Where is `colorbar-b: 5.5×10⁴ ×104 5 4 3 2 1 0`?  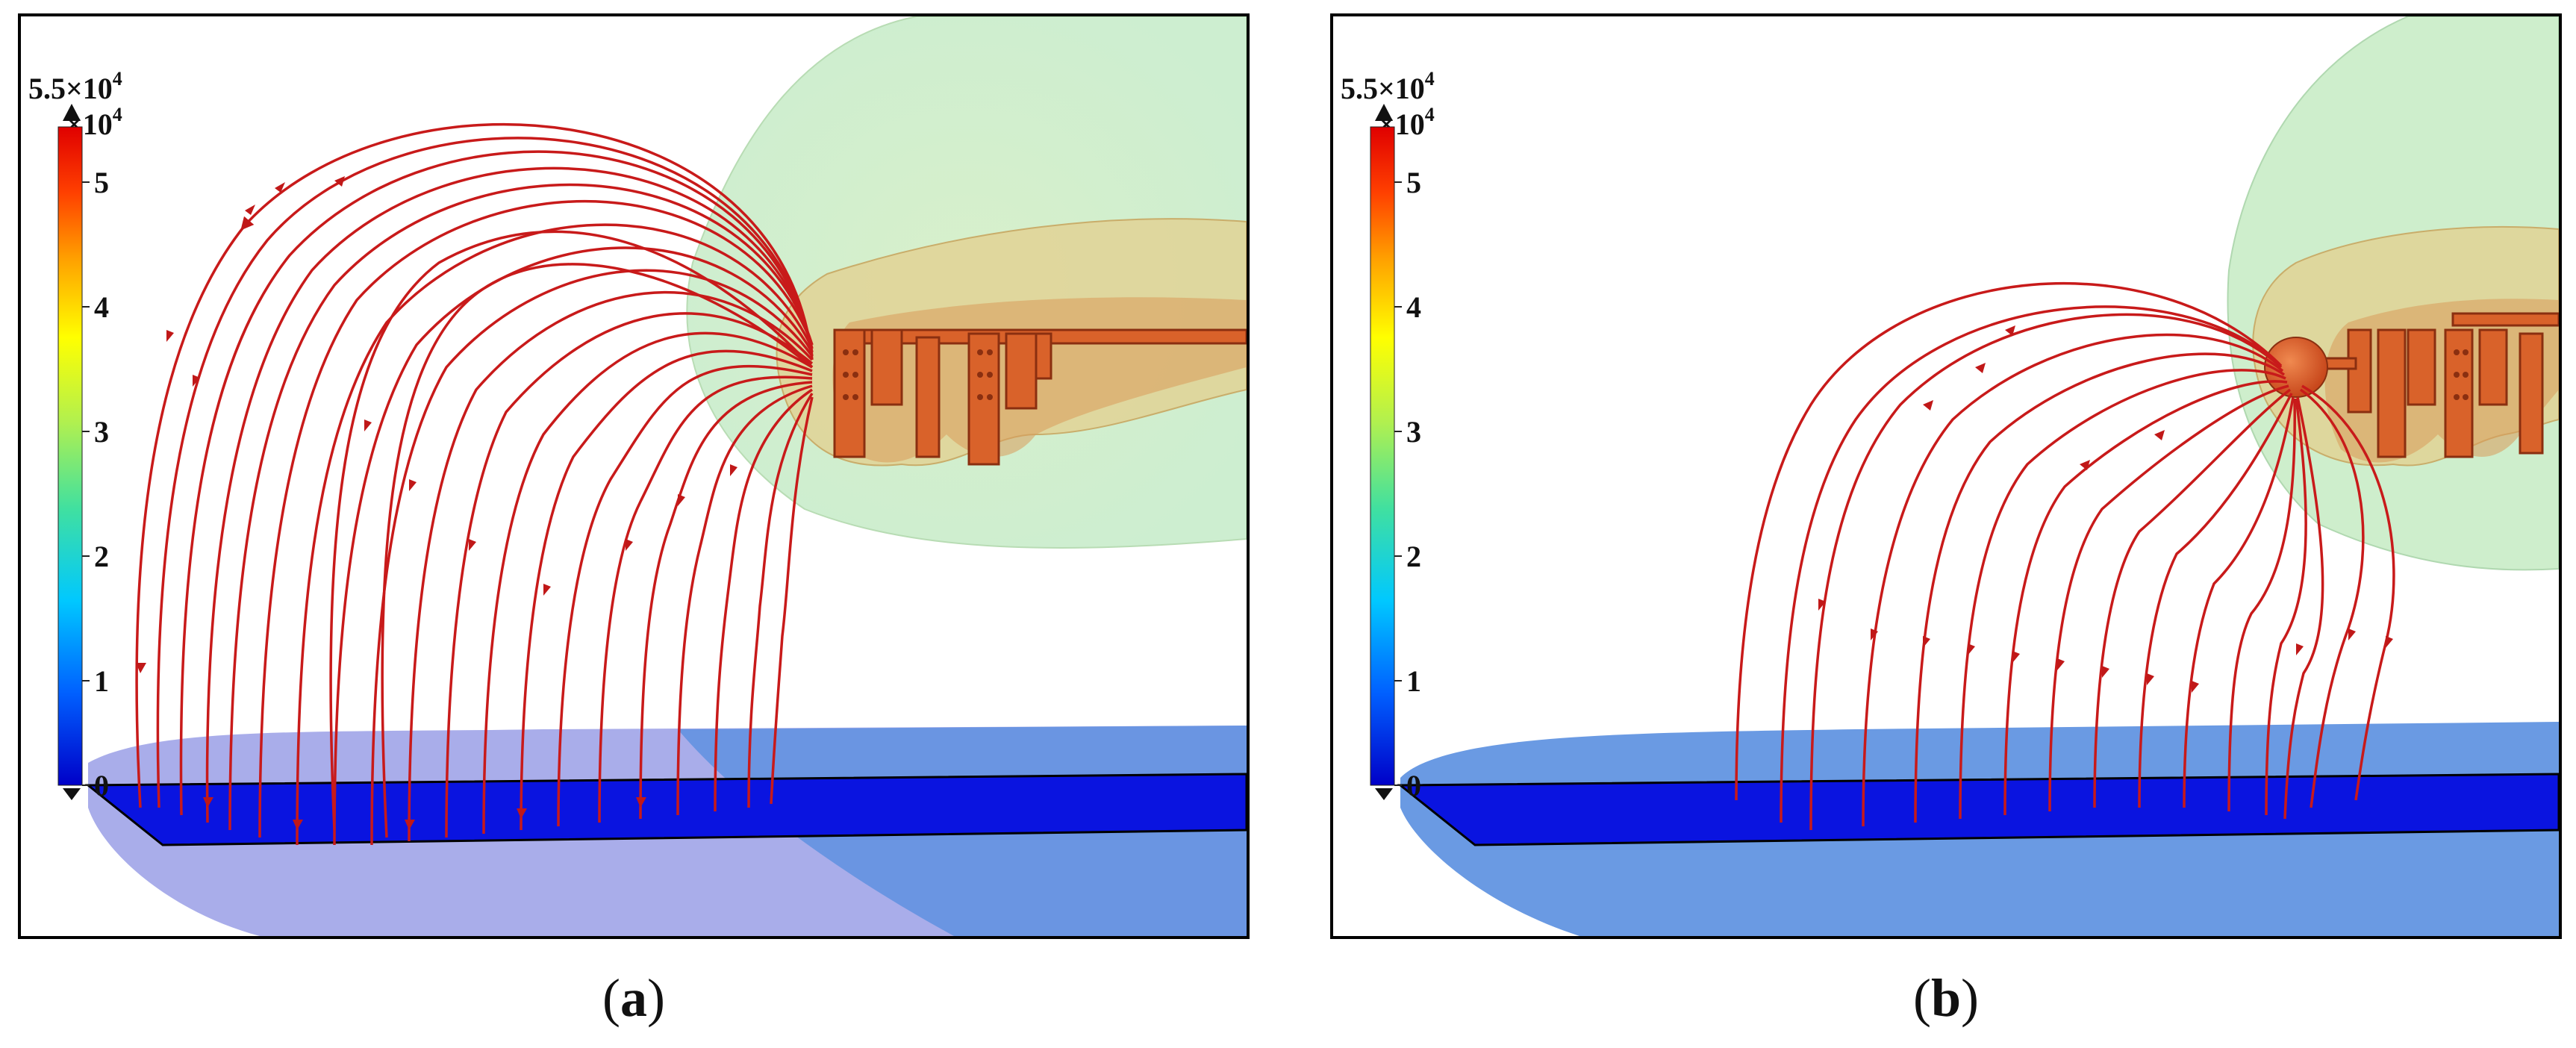
colorbar-b: 5.5×10⁴ ×104 5 4 3 2 1 0 is located at coordinates (1388, 435).